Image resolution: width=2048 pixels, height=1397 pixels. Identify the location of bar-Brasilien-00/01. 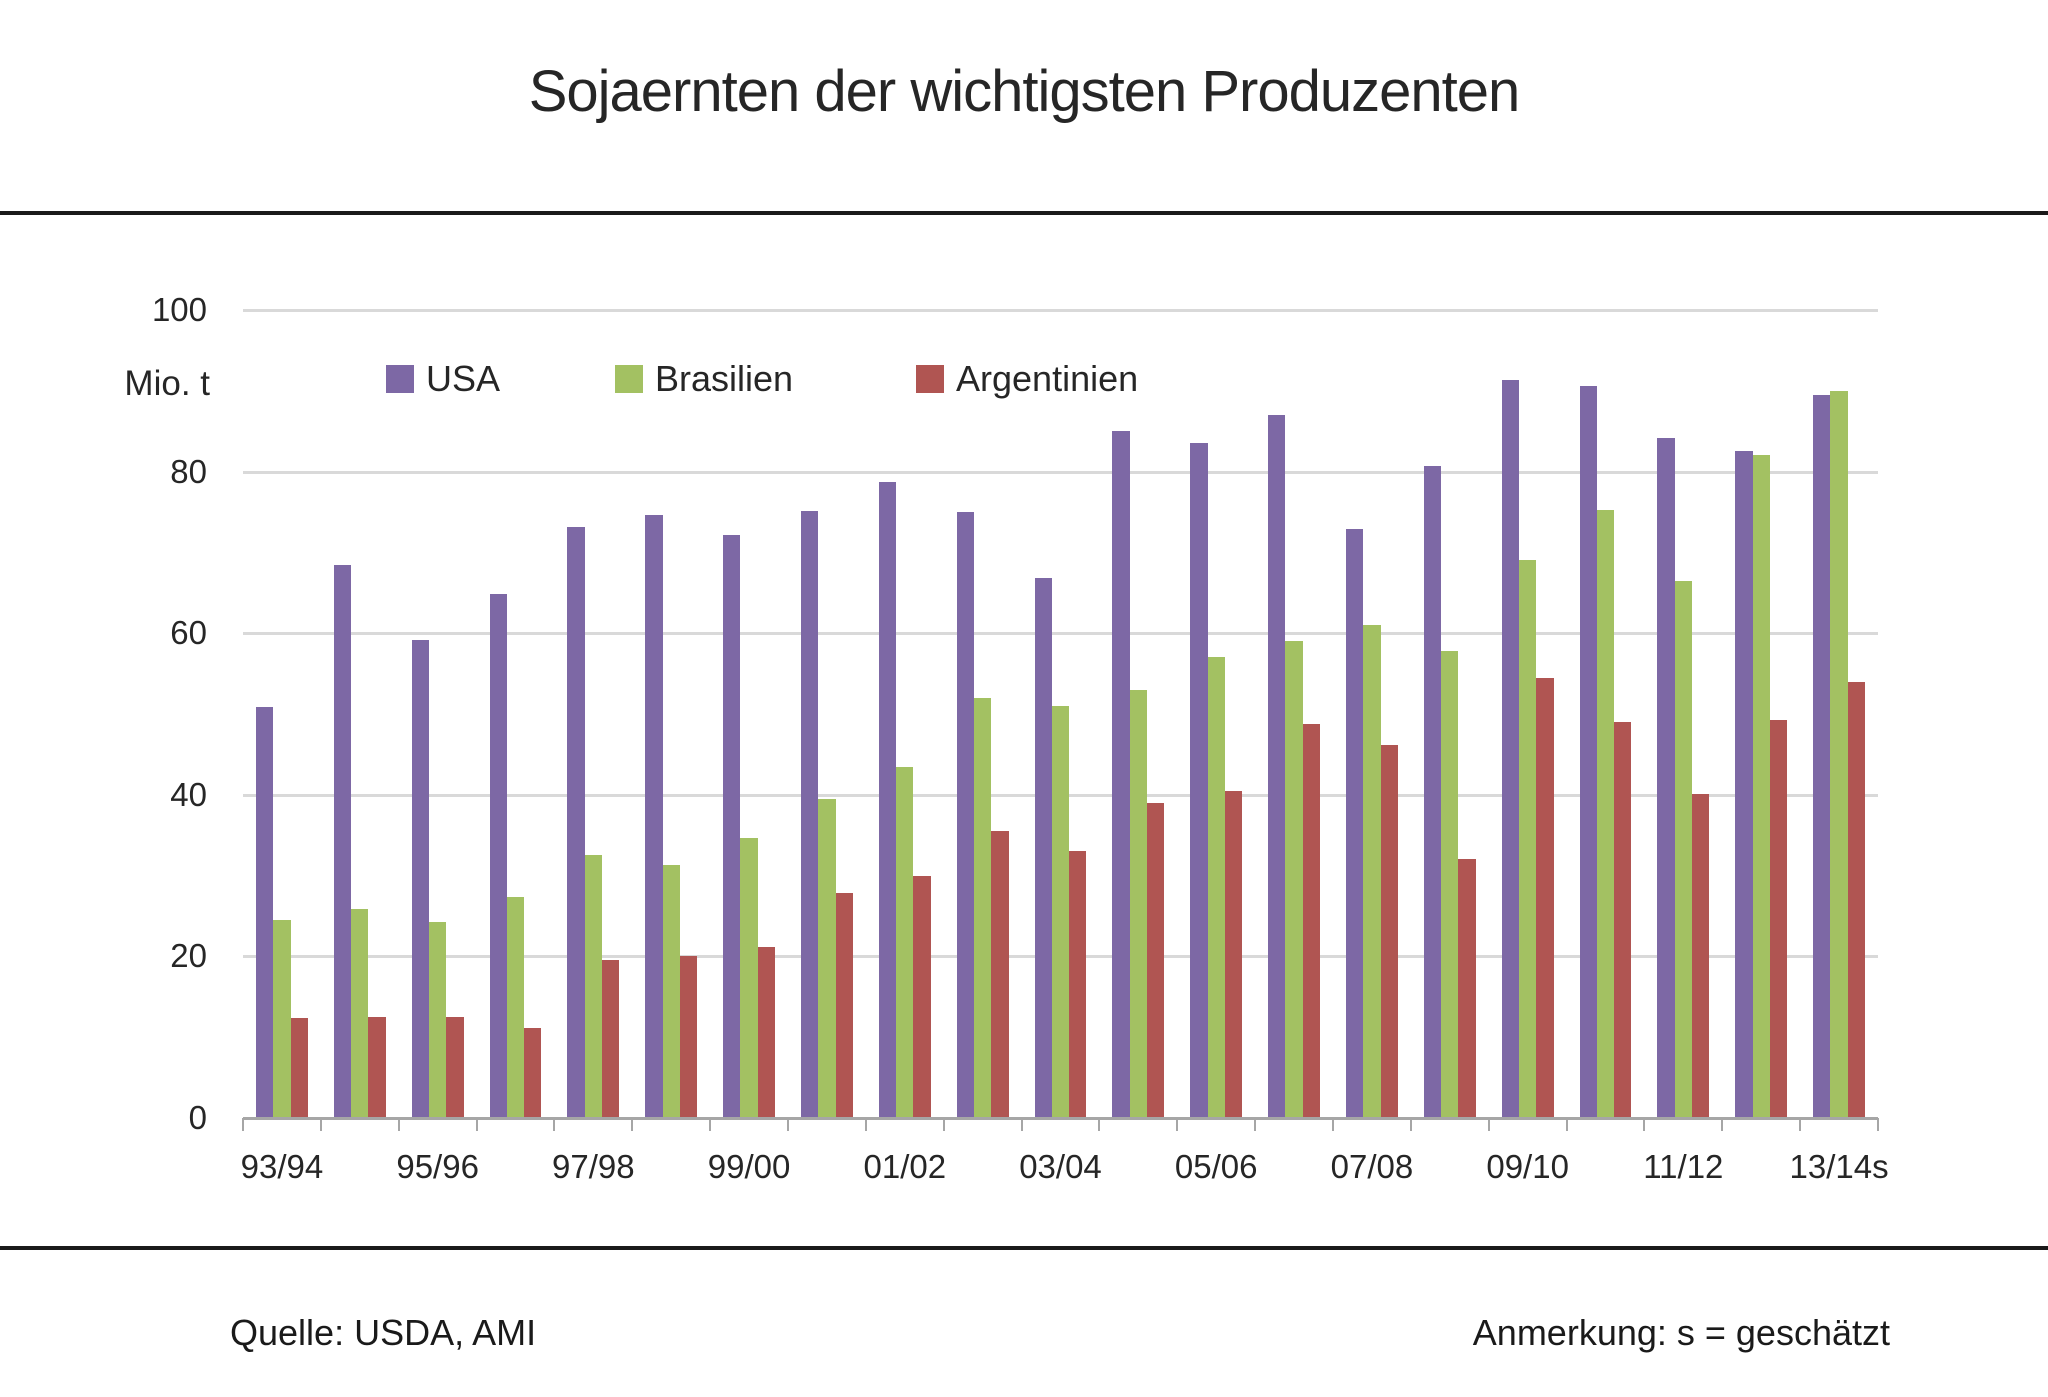
(827, 958).